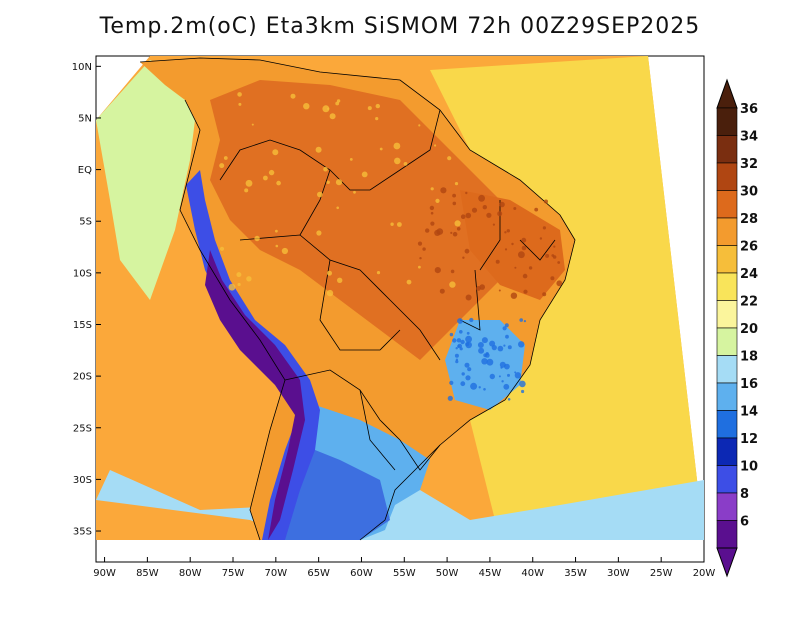 This screenshot has width=800, height=618. Describe the element at coordinates (749, 357) in the screenshot. I see `colorbar-label: 18` at that location.